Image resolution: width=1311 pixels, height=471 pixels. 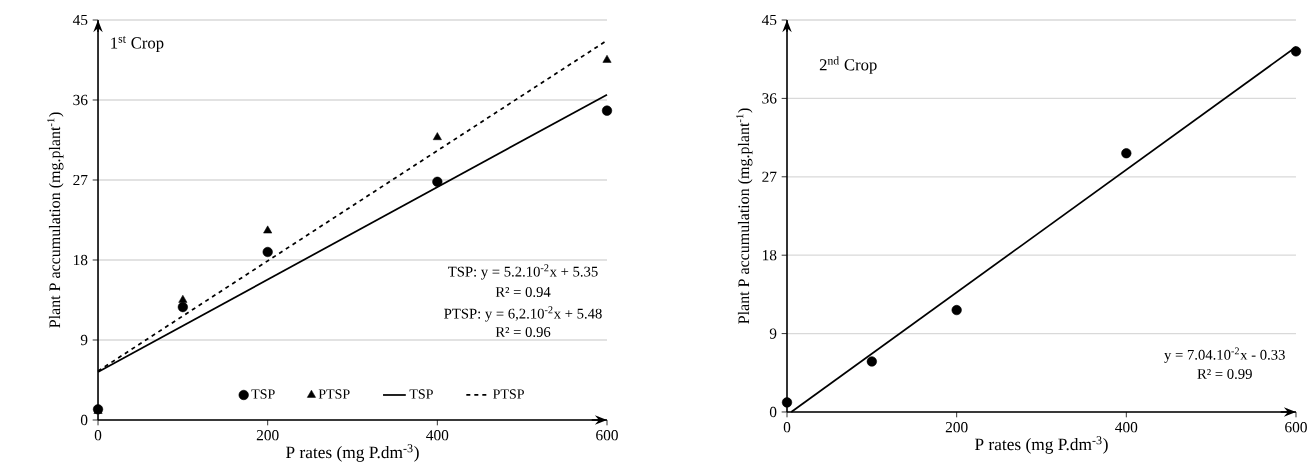 What do you see at coordinates (1224, 373) in the screenshot?
I see `annotation: R² = 0.99` at bounding box center [1224, 373].